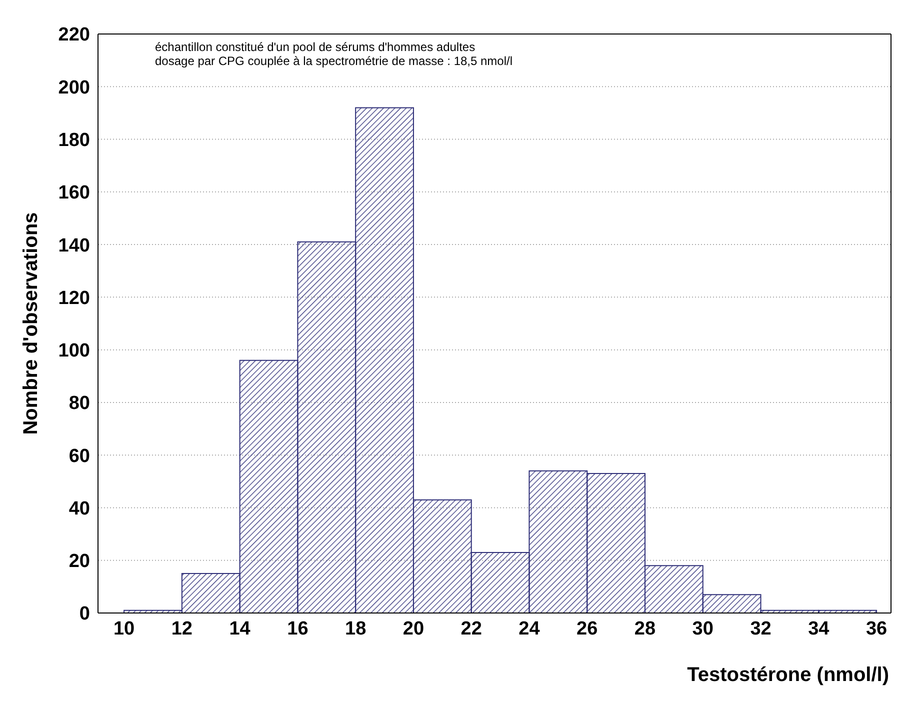  Describe the element at coordinates (74, 245) in the screenshot. I see `y-tick-label: 140` at that location.